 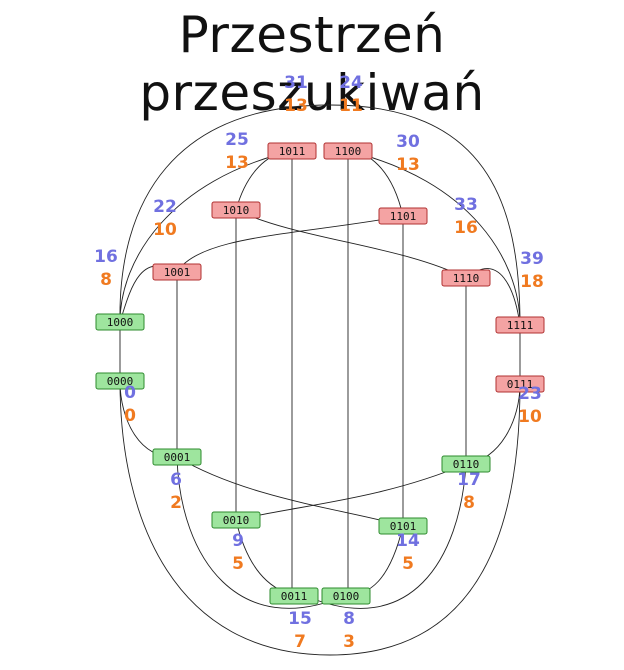 I want to click on node-0101: 0101, so click(x=403, y=526).